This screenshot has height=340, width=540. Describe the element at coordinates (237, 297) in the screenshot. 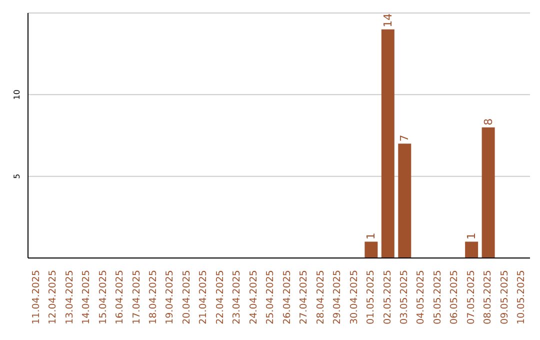

I see `x-tick-label: 23.04.2025` at that location.